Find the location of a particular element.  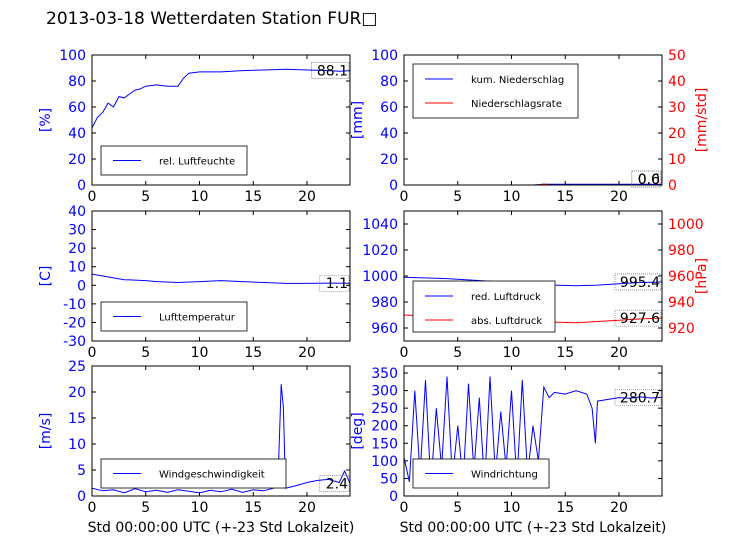

y-tick-label: 200 is located at coordinates (384, 427).